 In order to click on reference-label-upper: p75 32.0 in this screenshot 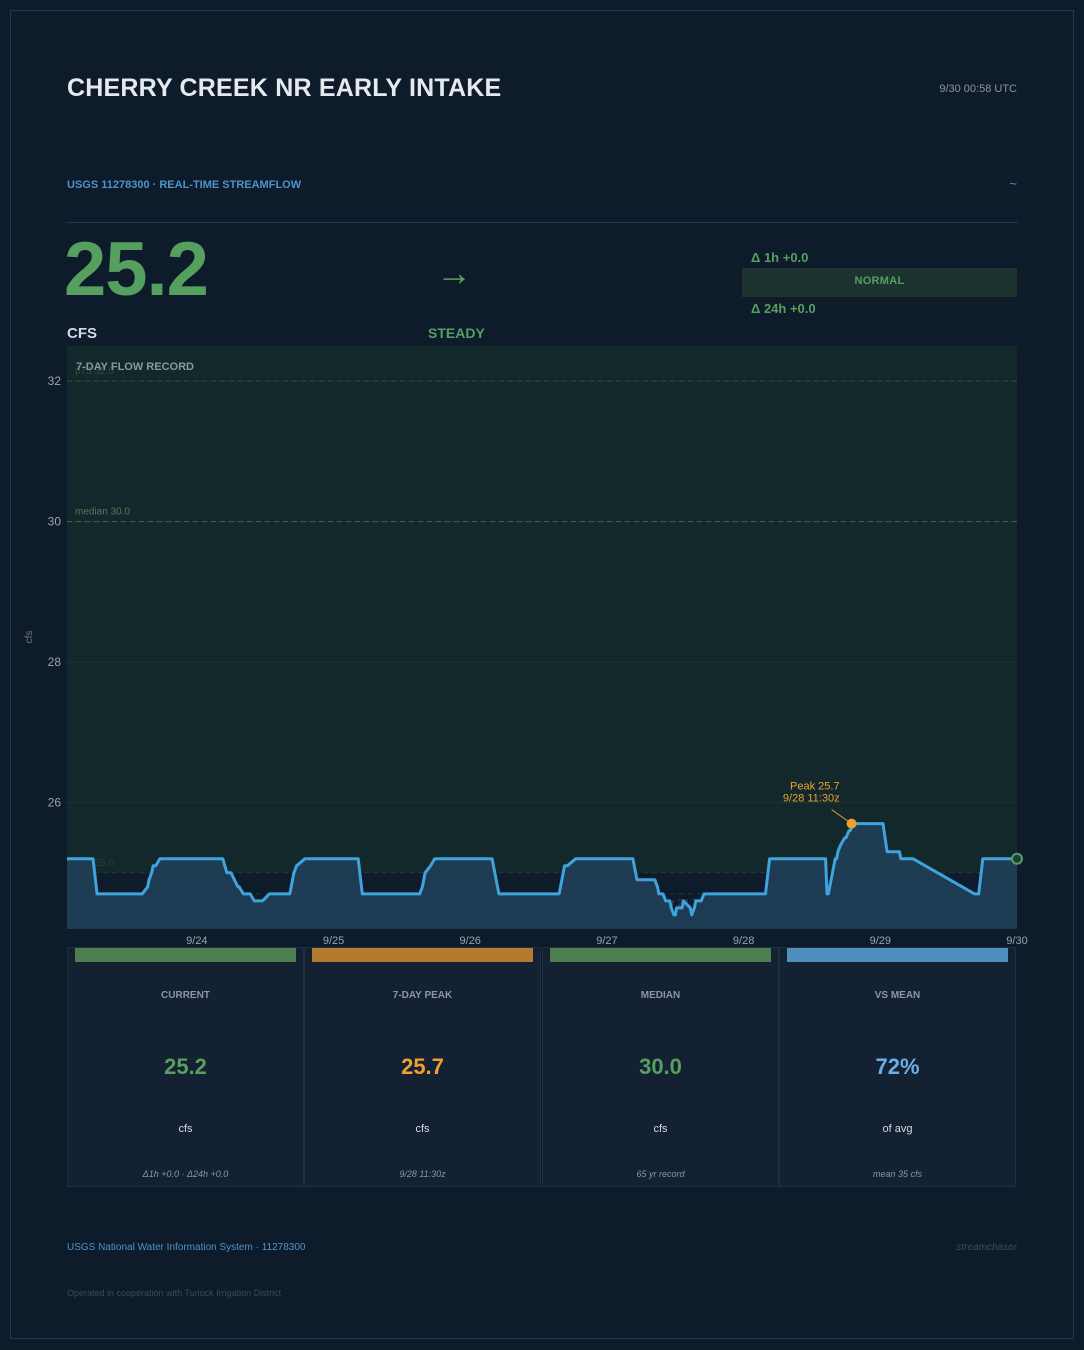, I will do `click(94, 371)`.